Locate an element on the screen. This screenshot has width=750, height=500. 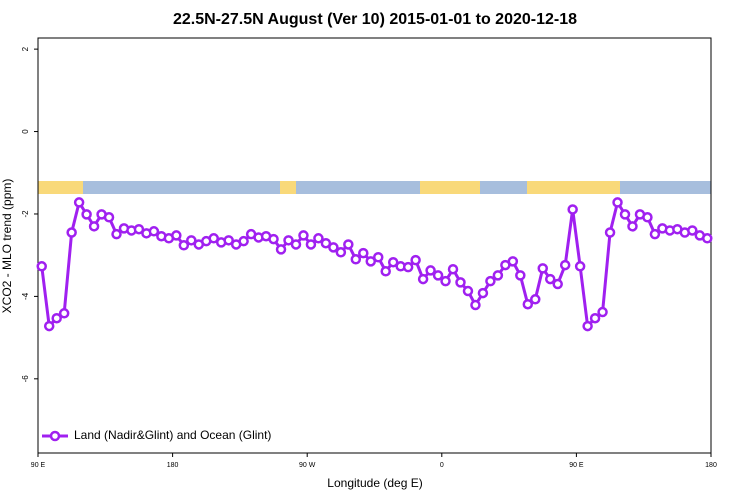
y-tick-label: -2 is located at coordinates (25, 214).